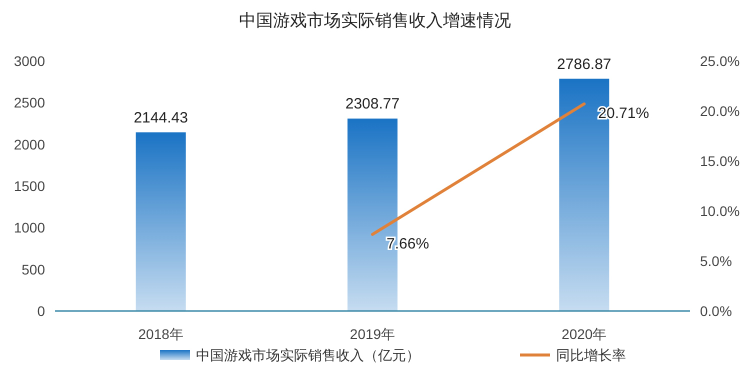  Describe the element at coordinates (584, 64) in the screenshot. I see `data-label: 2786.87` at that location.